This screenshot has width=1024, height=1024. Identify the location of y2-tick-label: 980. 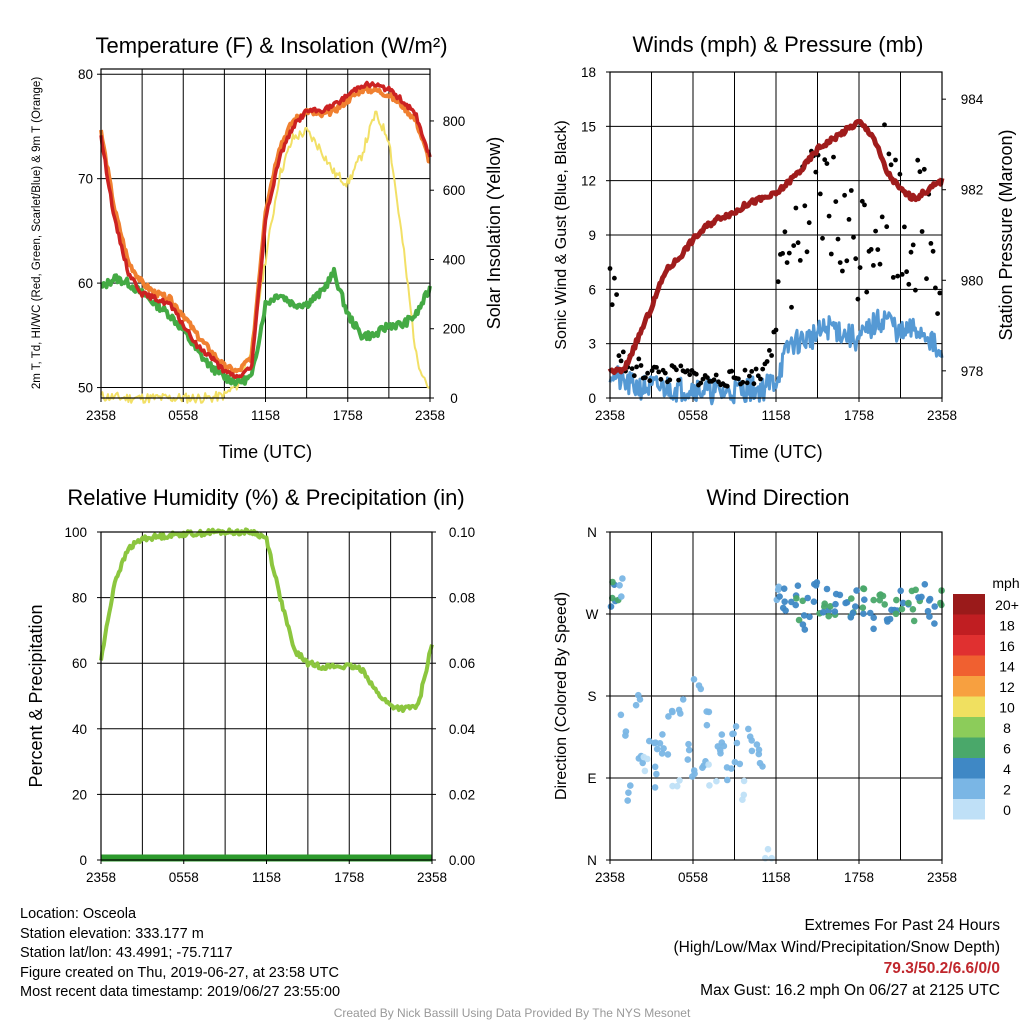
(972, 280).